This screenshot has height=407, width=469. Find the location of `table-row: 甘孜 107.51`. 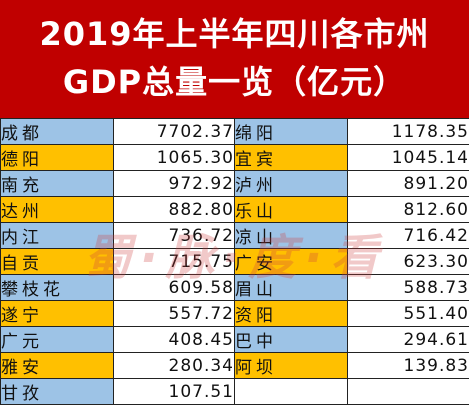

table-row: 甘孜 107.51 is located at coordinates (234, 391).